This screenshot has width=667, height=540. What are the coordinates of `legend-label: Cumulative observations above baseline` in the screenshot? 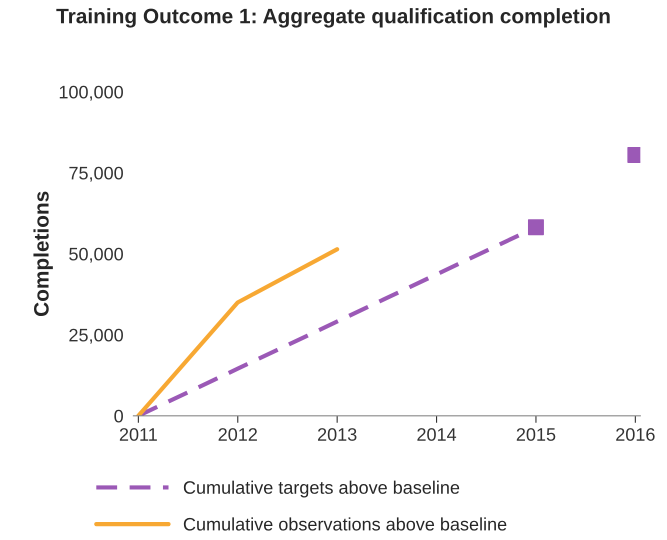 It's located at (345, 524).